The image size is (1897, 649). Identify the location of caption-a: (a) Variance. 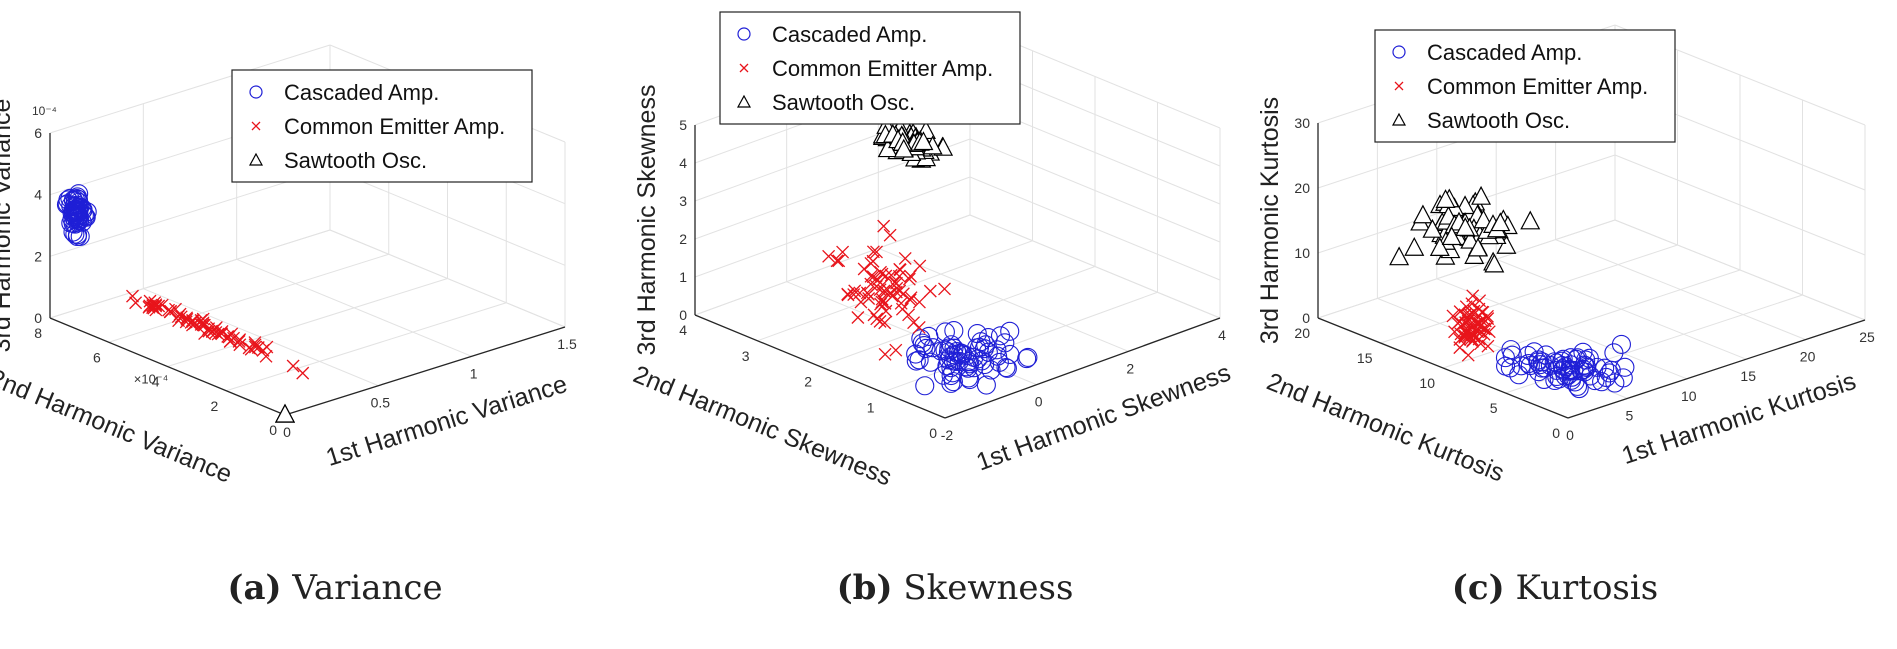
(335, 588).